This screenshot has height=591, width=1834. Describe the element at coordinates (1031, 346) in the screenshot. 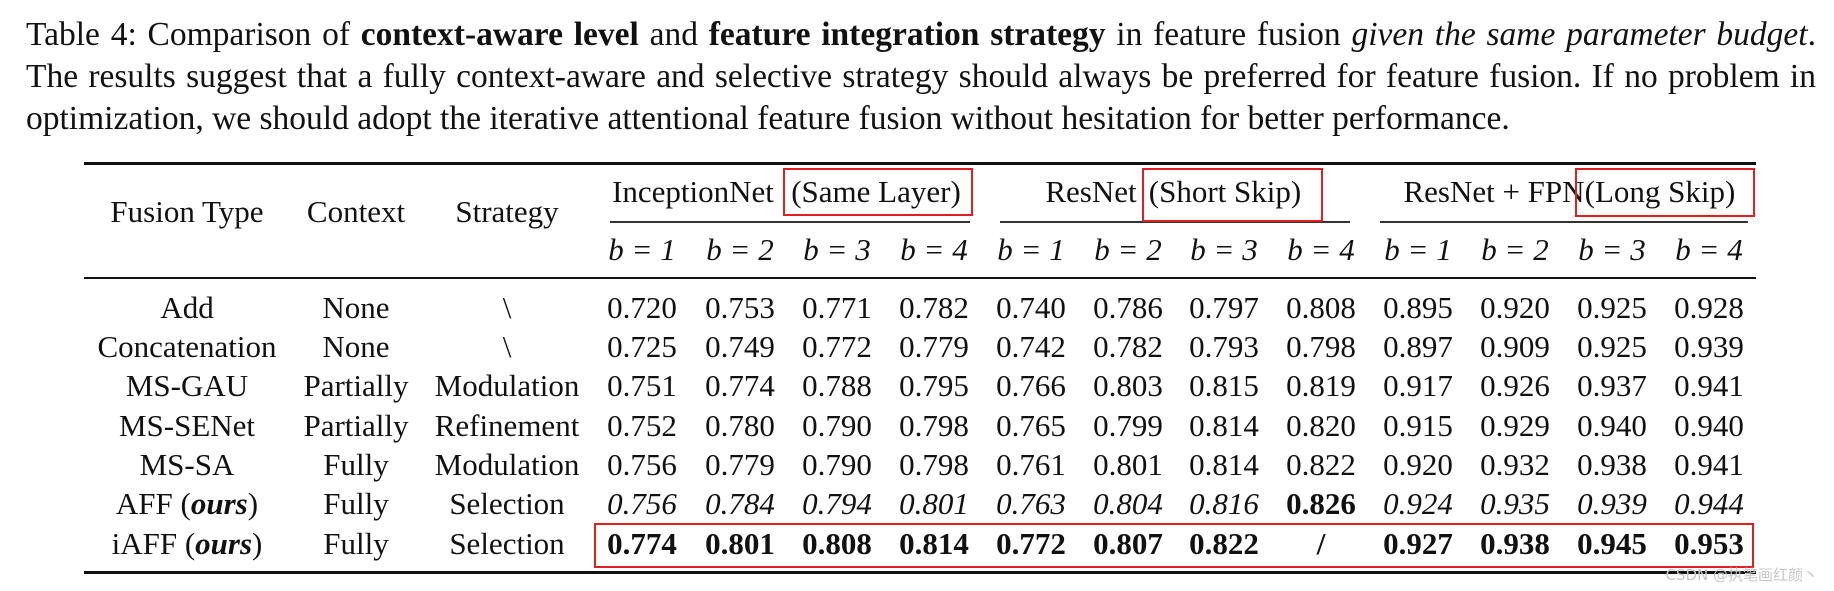

I see `value-cell: 0.742` at that location.